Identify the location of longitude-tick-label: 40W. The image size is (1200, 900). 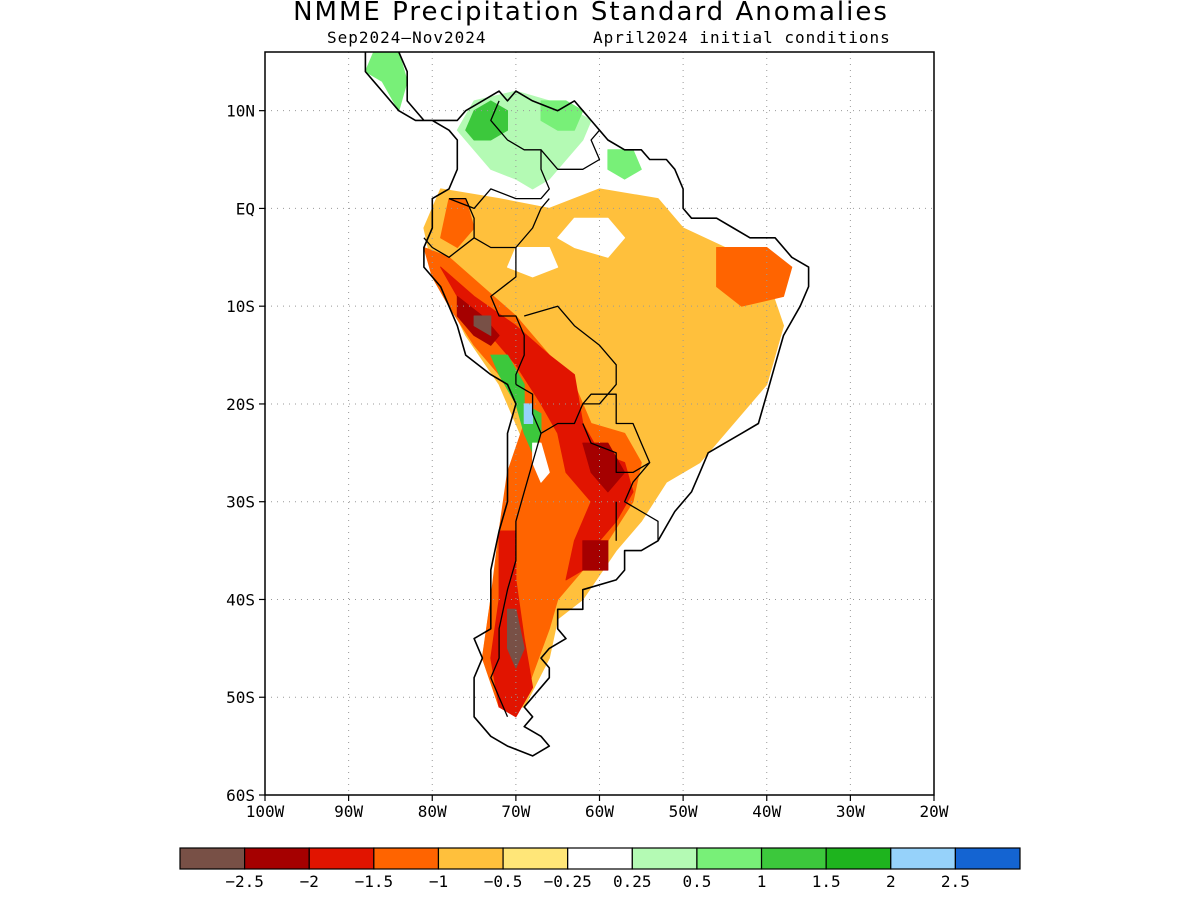
(766, 811).